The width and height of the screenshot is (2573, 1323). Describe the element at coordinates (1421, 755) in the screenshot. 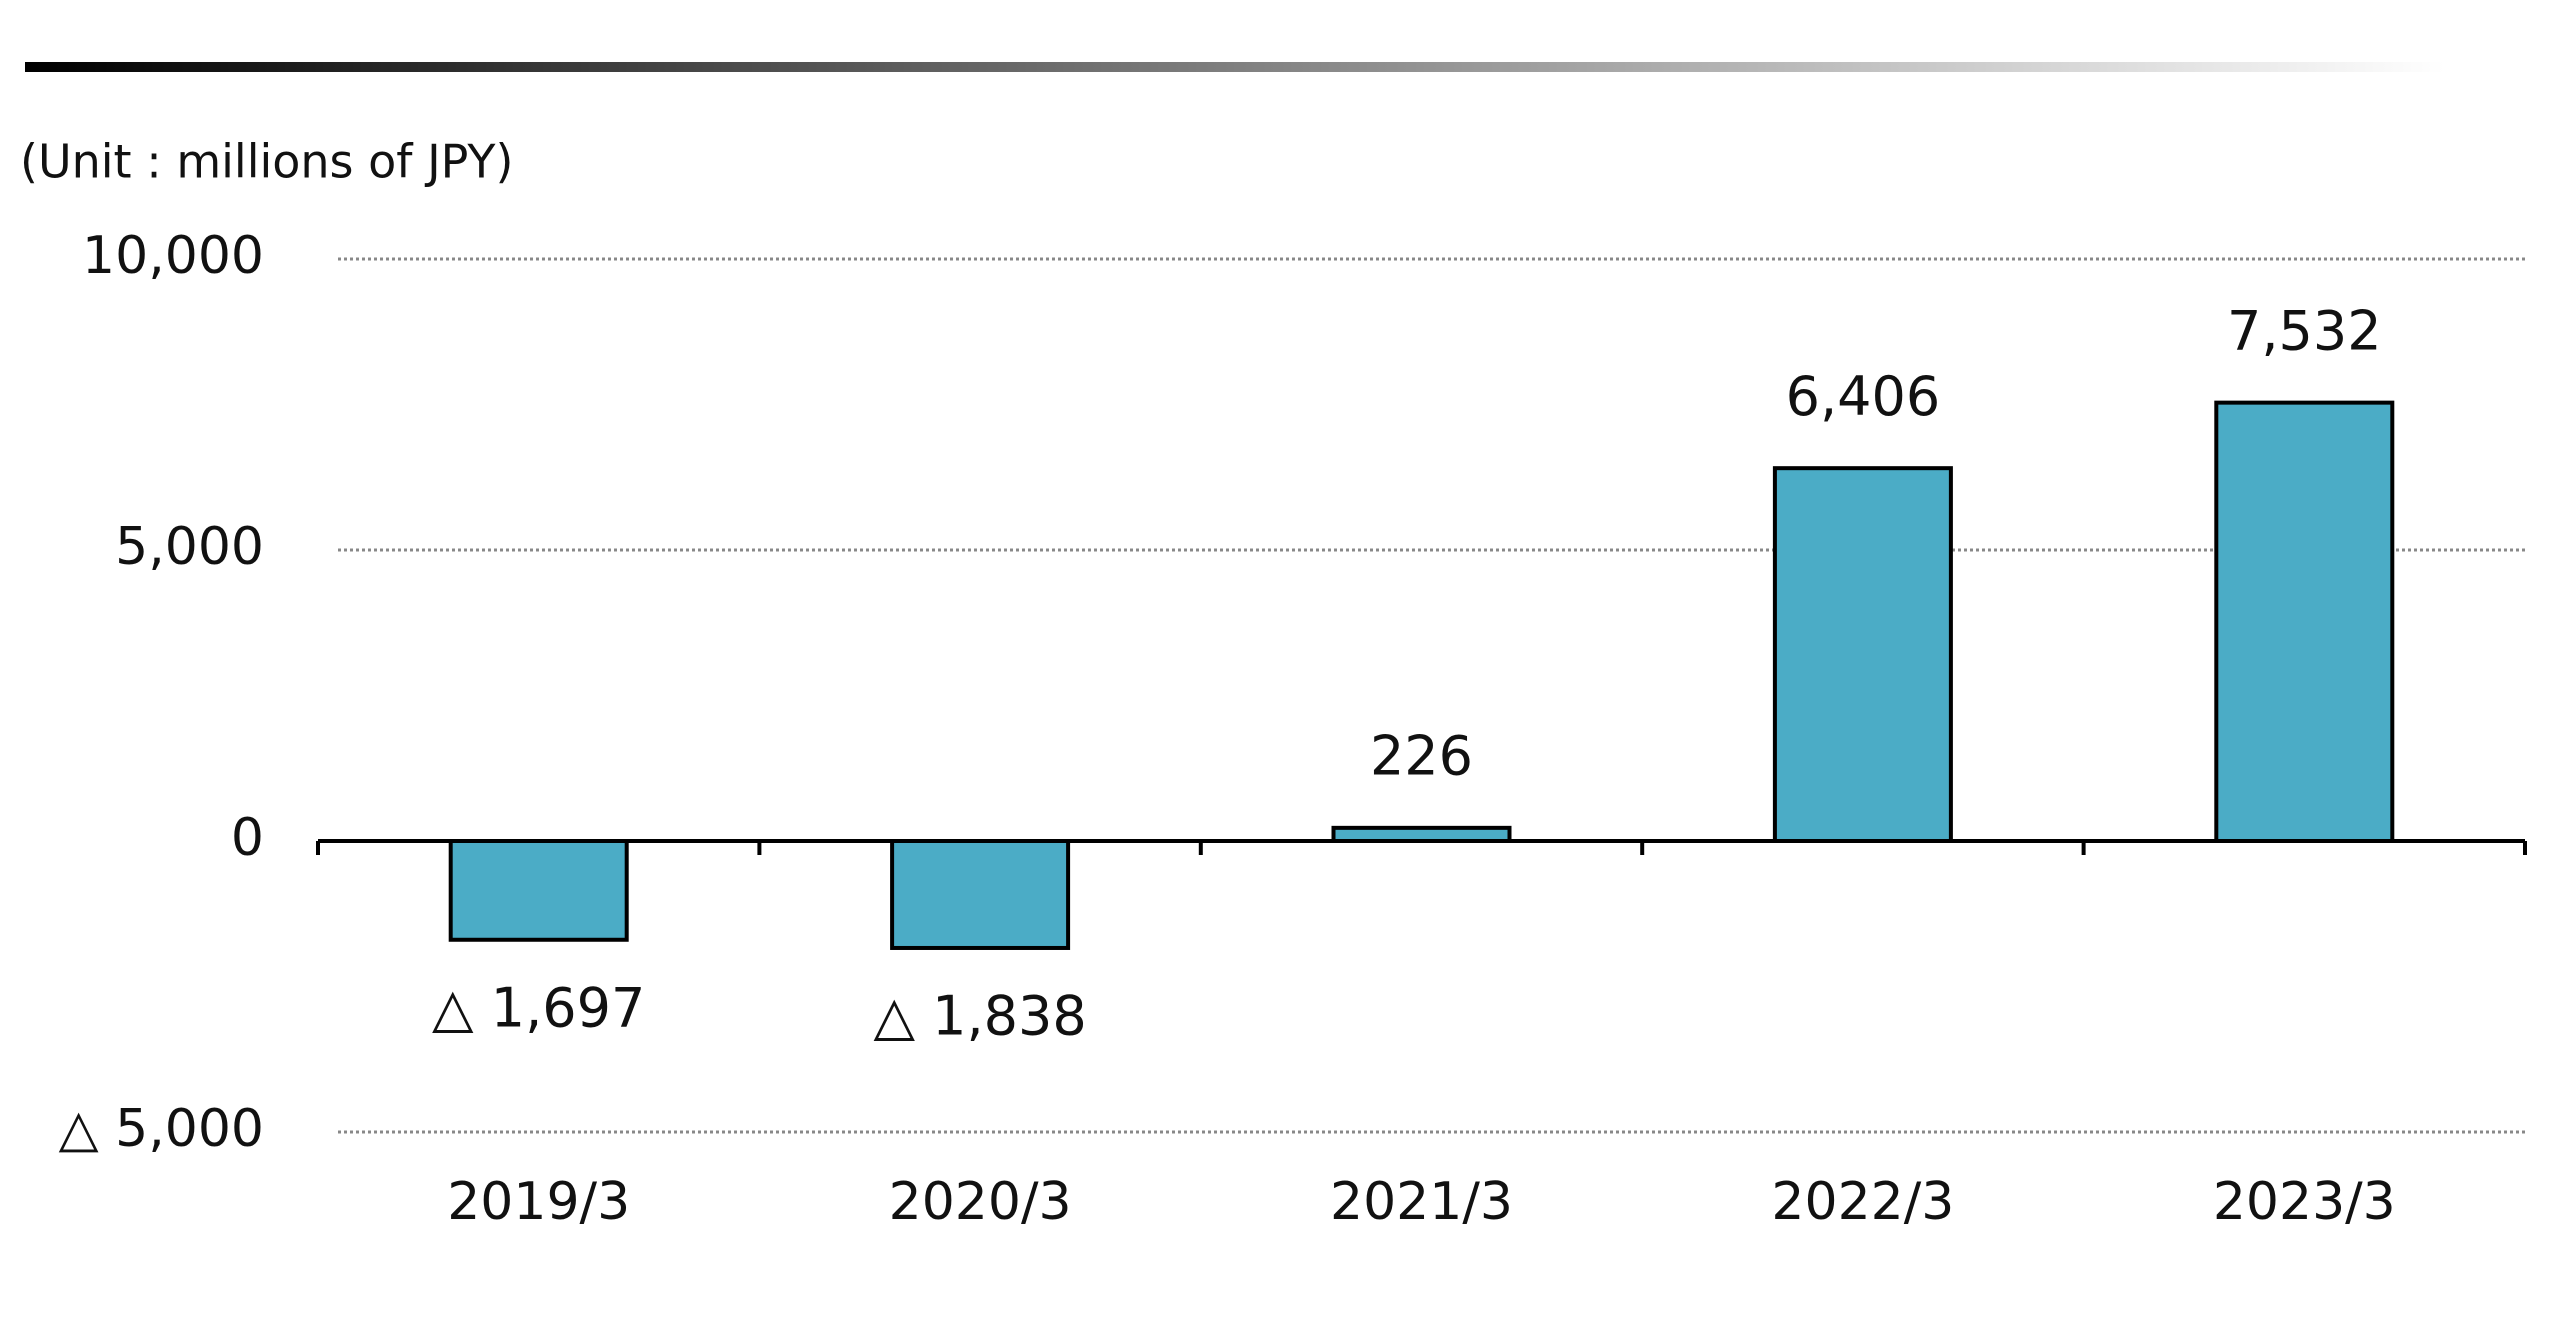

I see `value-label: 226` at that location.